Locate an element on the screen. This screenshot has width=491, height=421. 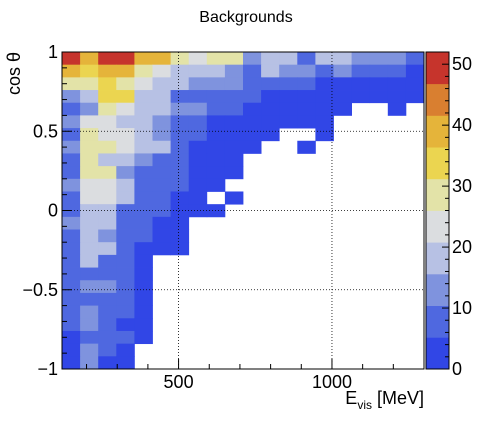
y-tick-labels: 1 0.5 0 −0.5 −1 is located at coordinates (40, 210).